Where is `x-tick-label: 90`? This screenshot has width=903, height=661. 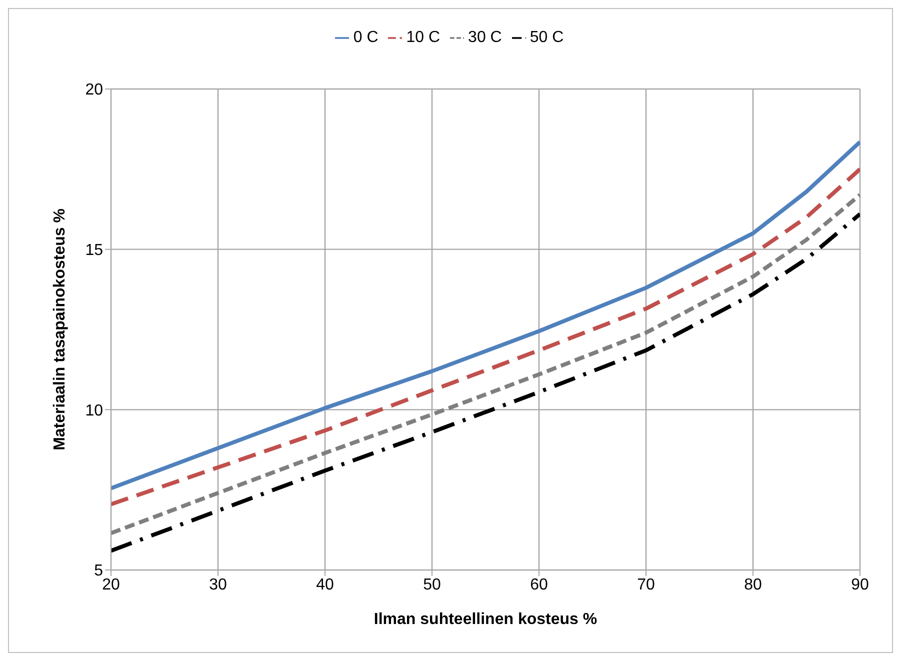 x-tick-label: 90 is located at coordinates (860, 585).